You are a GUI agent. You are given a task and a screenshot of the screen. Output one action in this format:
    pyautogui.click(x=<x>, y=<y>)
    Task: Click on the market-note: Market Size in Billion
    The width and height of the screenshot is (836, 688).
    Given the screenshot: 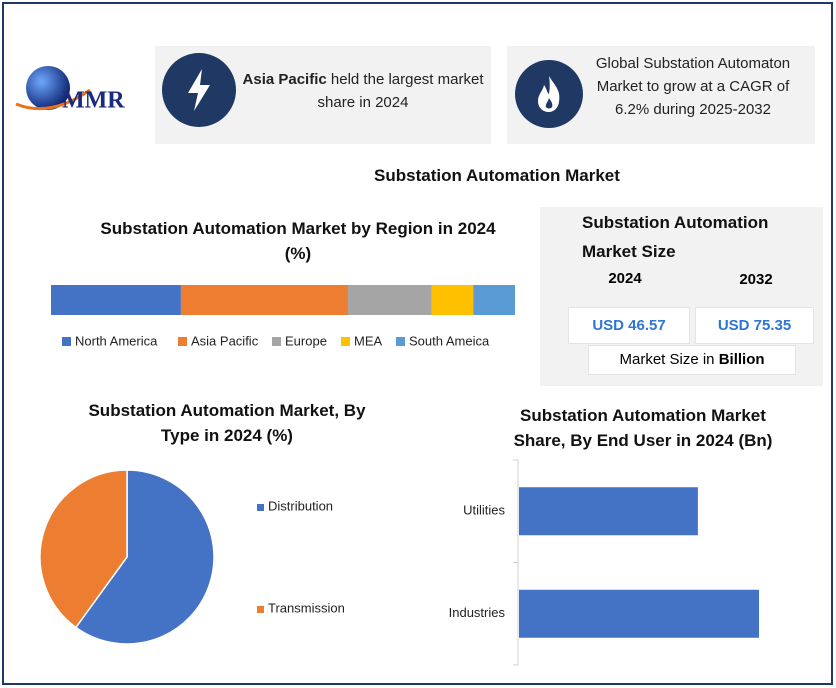 What is the action you would take?
    pyautogui.click(x=692, y=360)
    